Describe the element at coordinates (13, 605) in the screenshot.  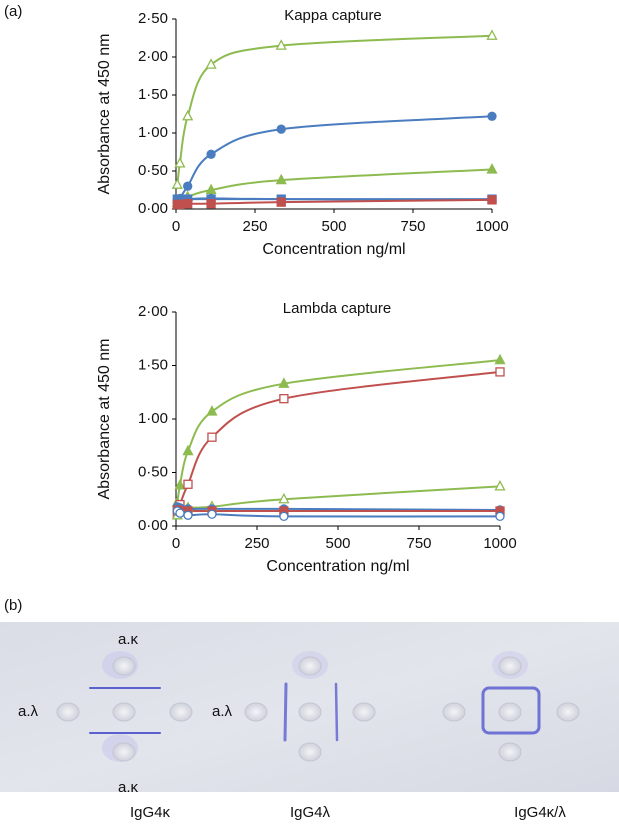
I see `panel-label: (b)` at that location.